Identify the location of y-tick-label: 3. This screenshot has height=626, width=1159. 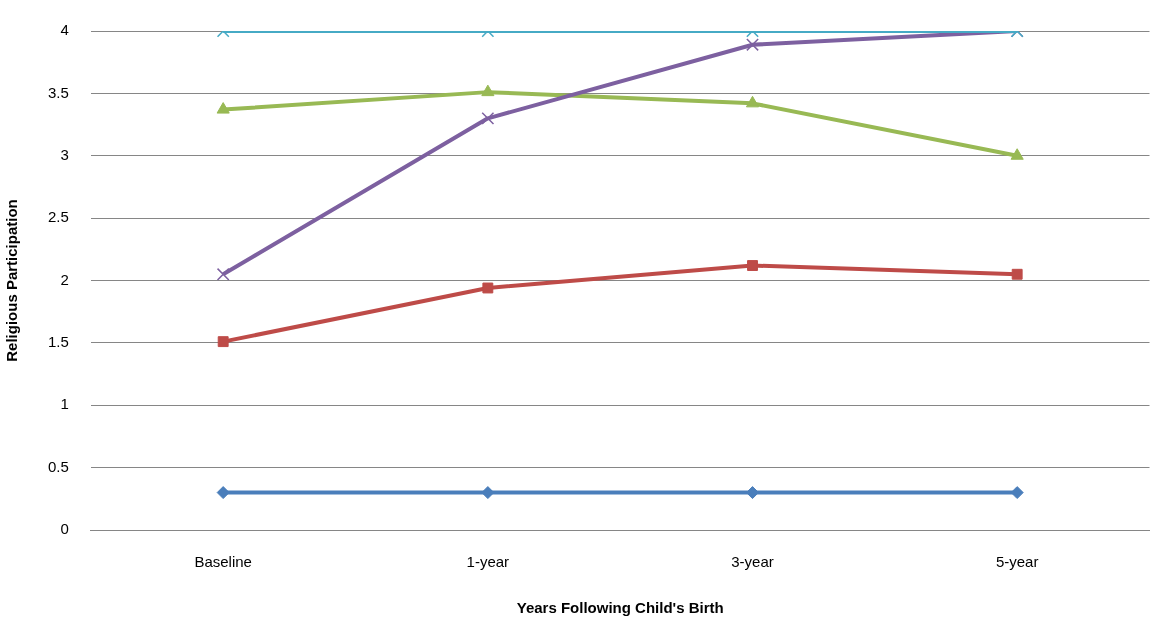
(64, 154).